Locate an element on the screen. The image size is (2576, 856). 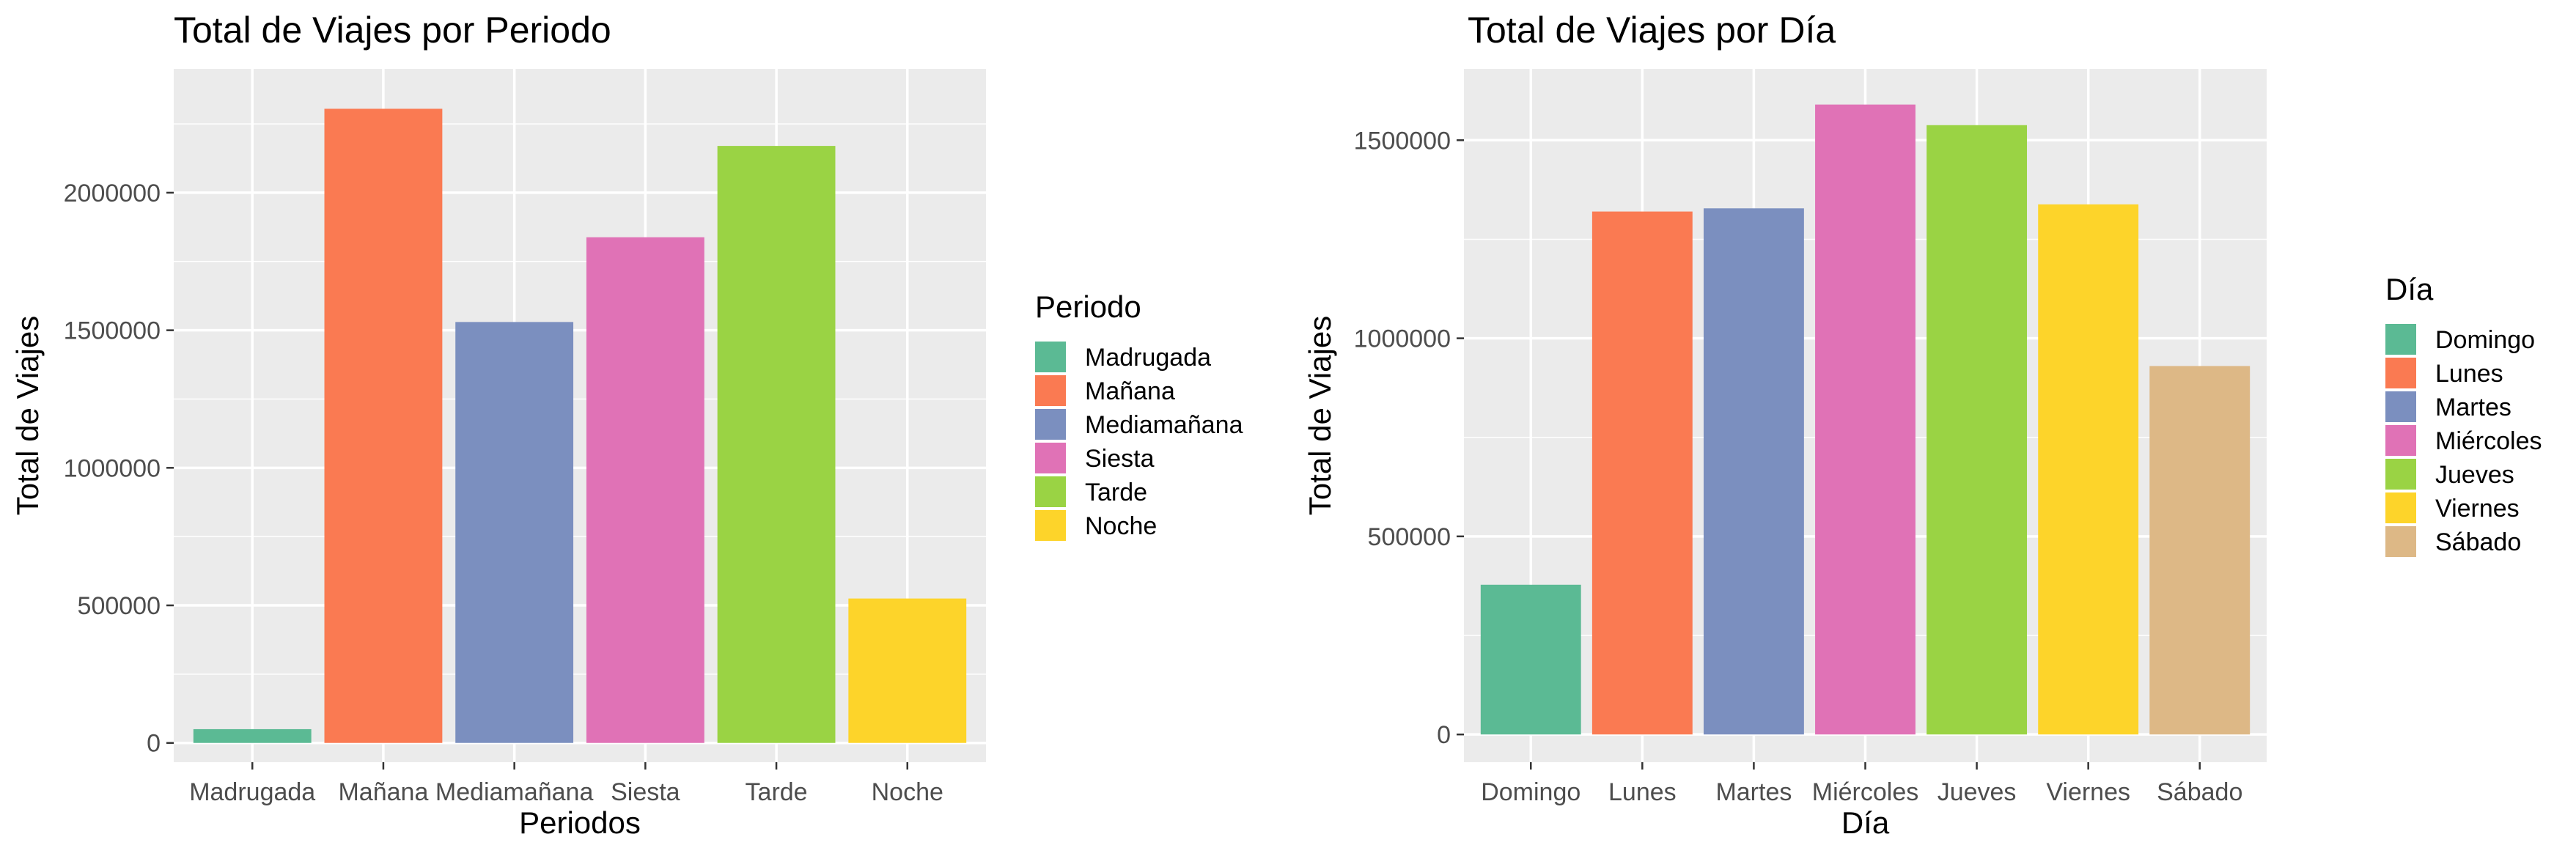
legend-label: Martes is located at coordinates (2473, 407).